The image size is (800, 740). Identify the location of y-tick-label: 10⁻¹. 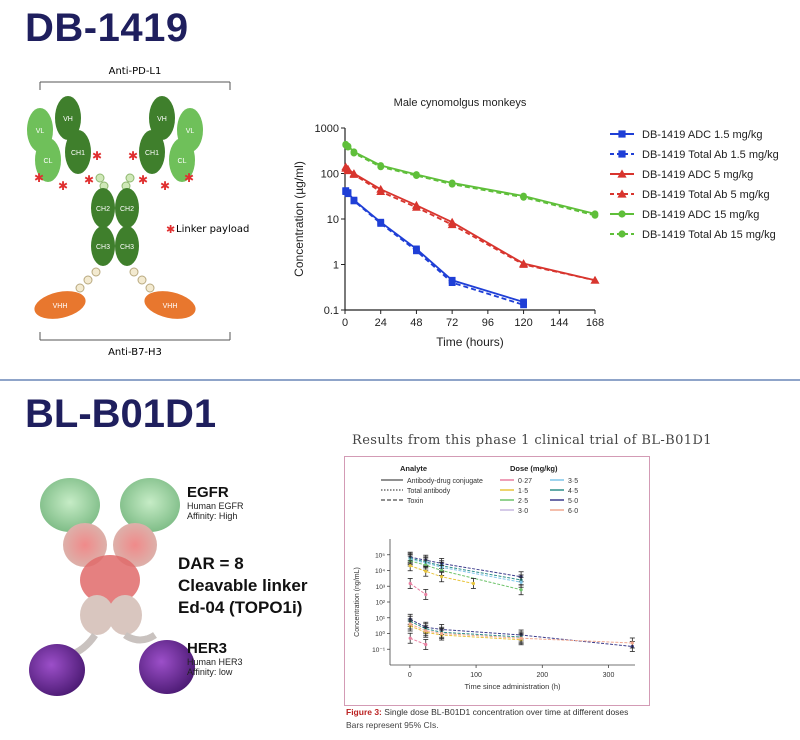
(379, 650).